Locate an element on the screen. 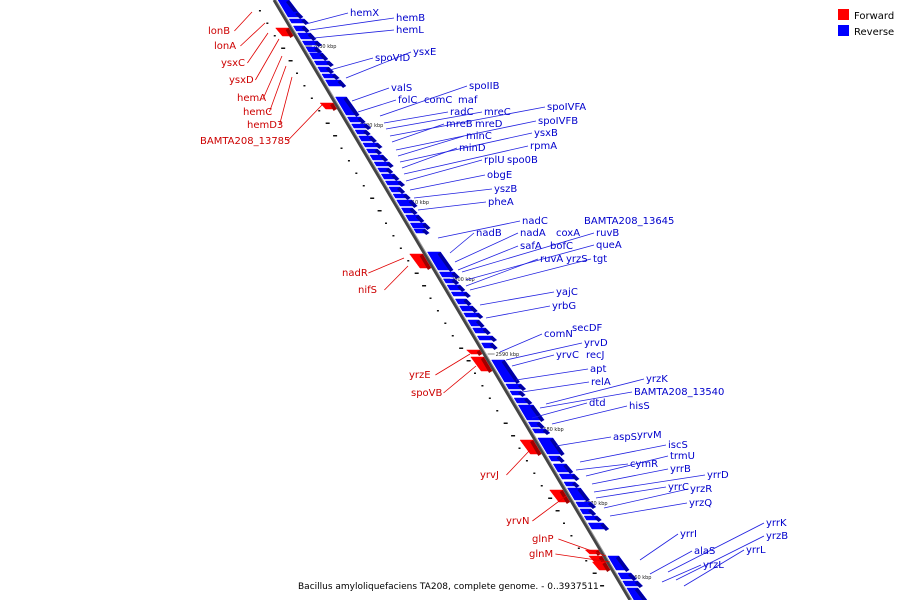 This screenshot has height=600, width=900. reverse-gene-label-rela: relA is located at coordinates (601, 382).